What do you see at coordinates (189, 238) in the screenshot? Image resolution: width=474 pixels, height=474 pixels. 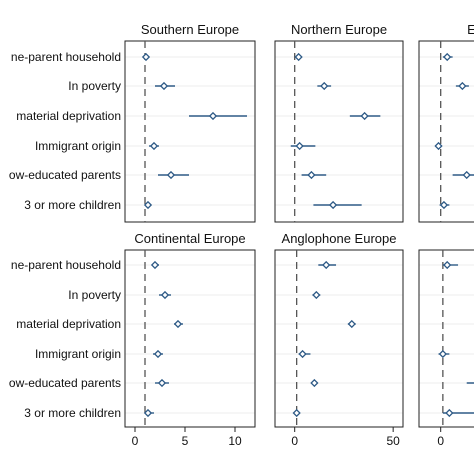 I see `panel-title: Continental Europe` at bounding box center [189, 238].